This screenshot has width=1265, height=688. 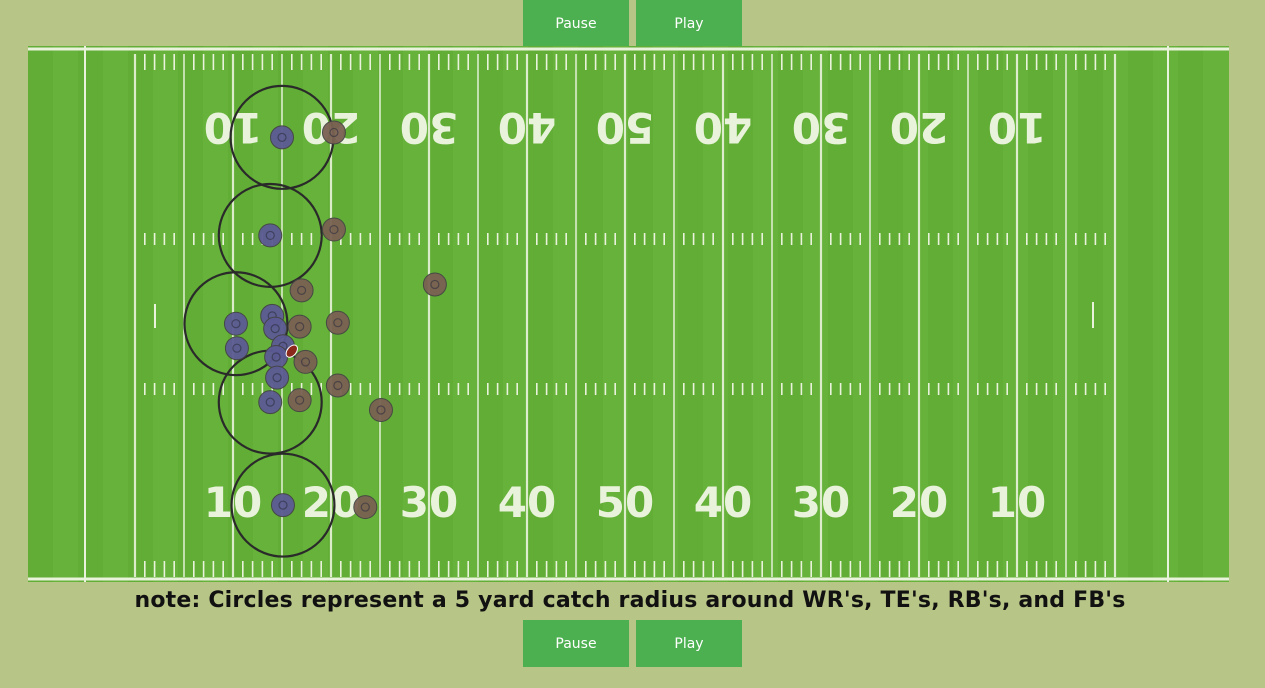 What do you see at coordinates (632, 23) in the screenshot?
I see `top-controls: Pause Play` at bounding box center [632, 23].